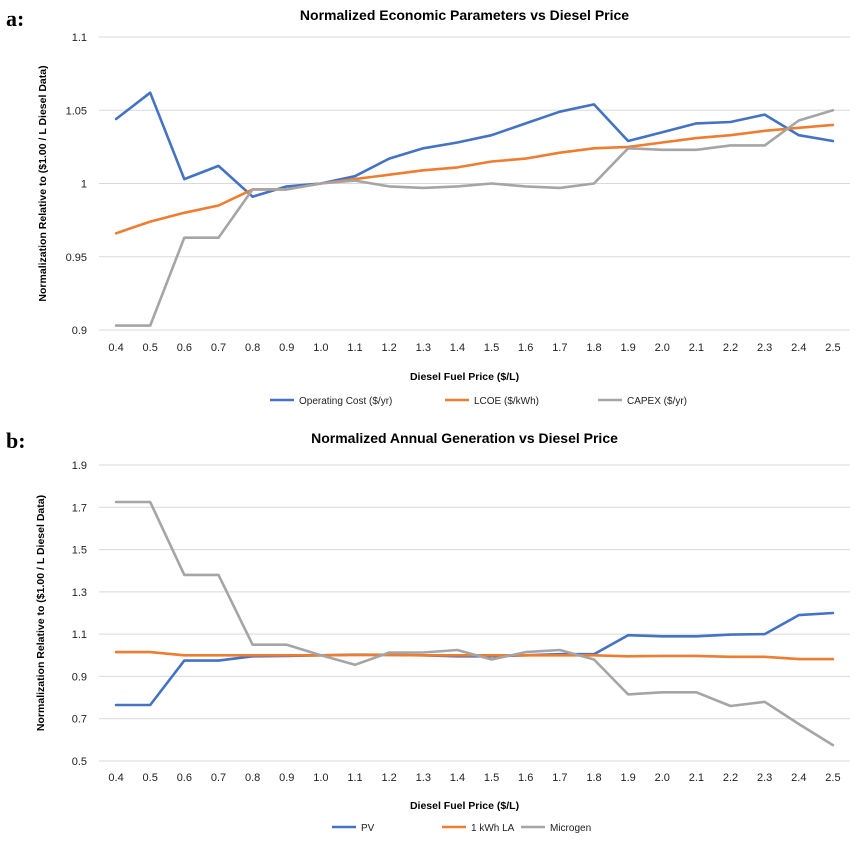  I want to click on x-tick-label: 0.9, so click(286, 778).